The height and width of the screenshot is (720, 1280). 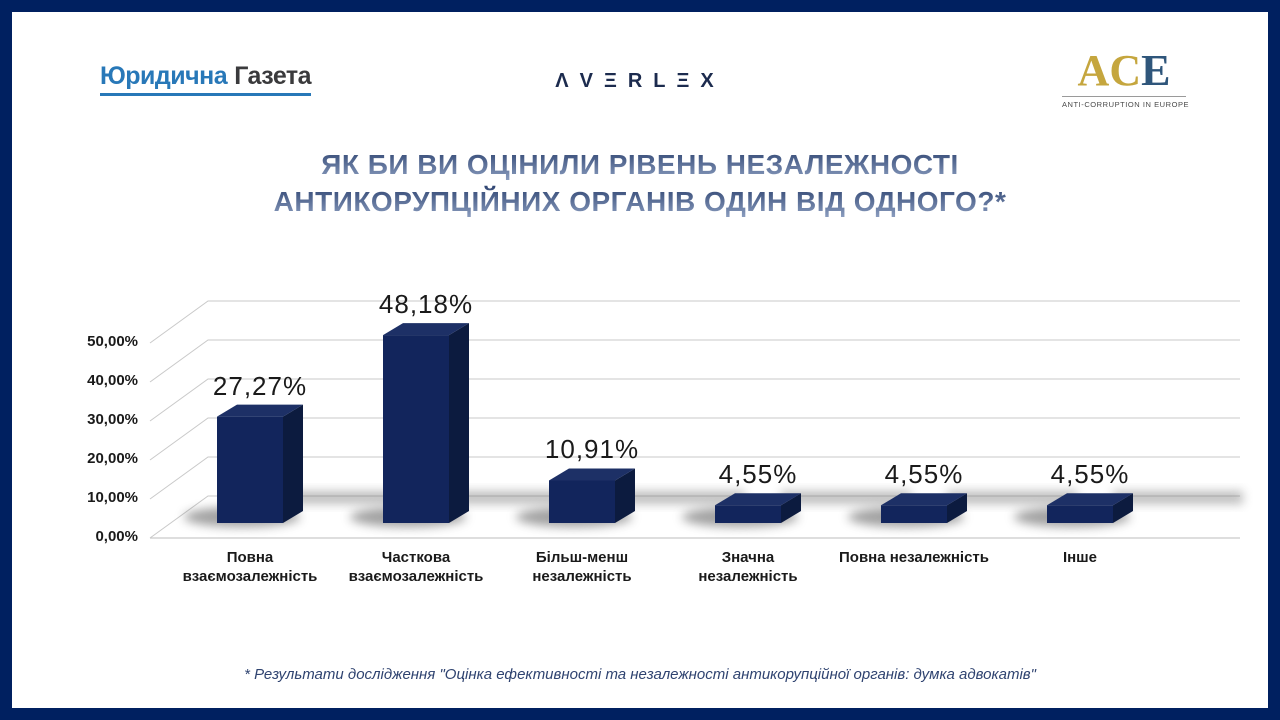 I want to click on averlex-logo-text: ΛVΞRLΞX, so click(x=640, y=81).